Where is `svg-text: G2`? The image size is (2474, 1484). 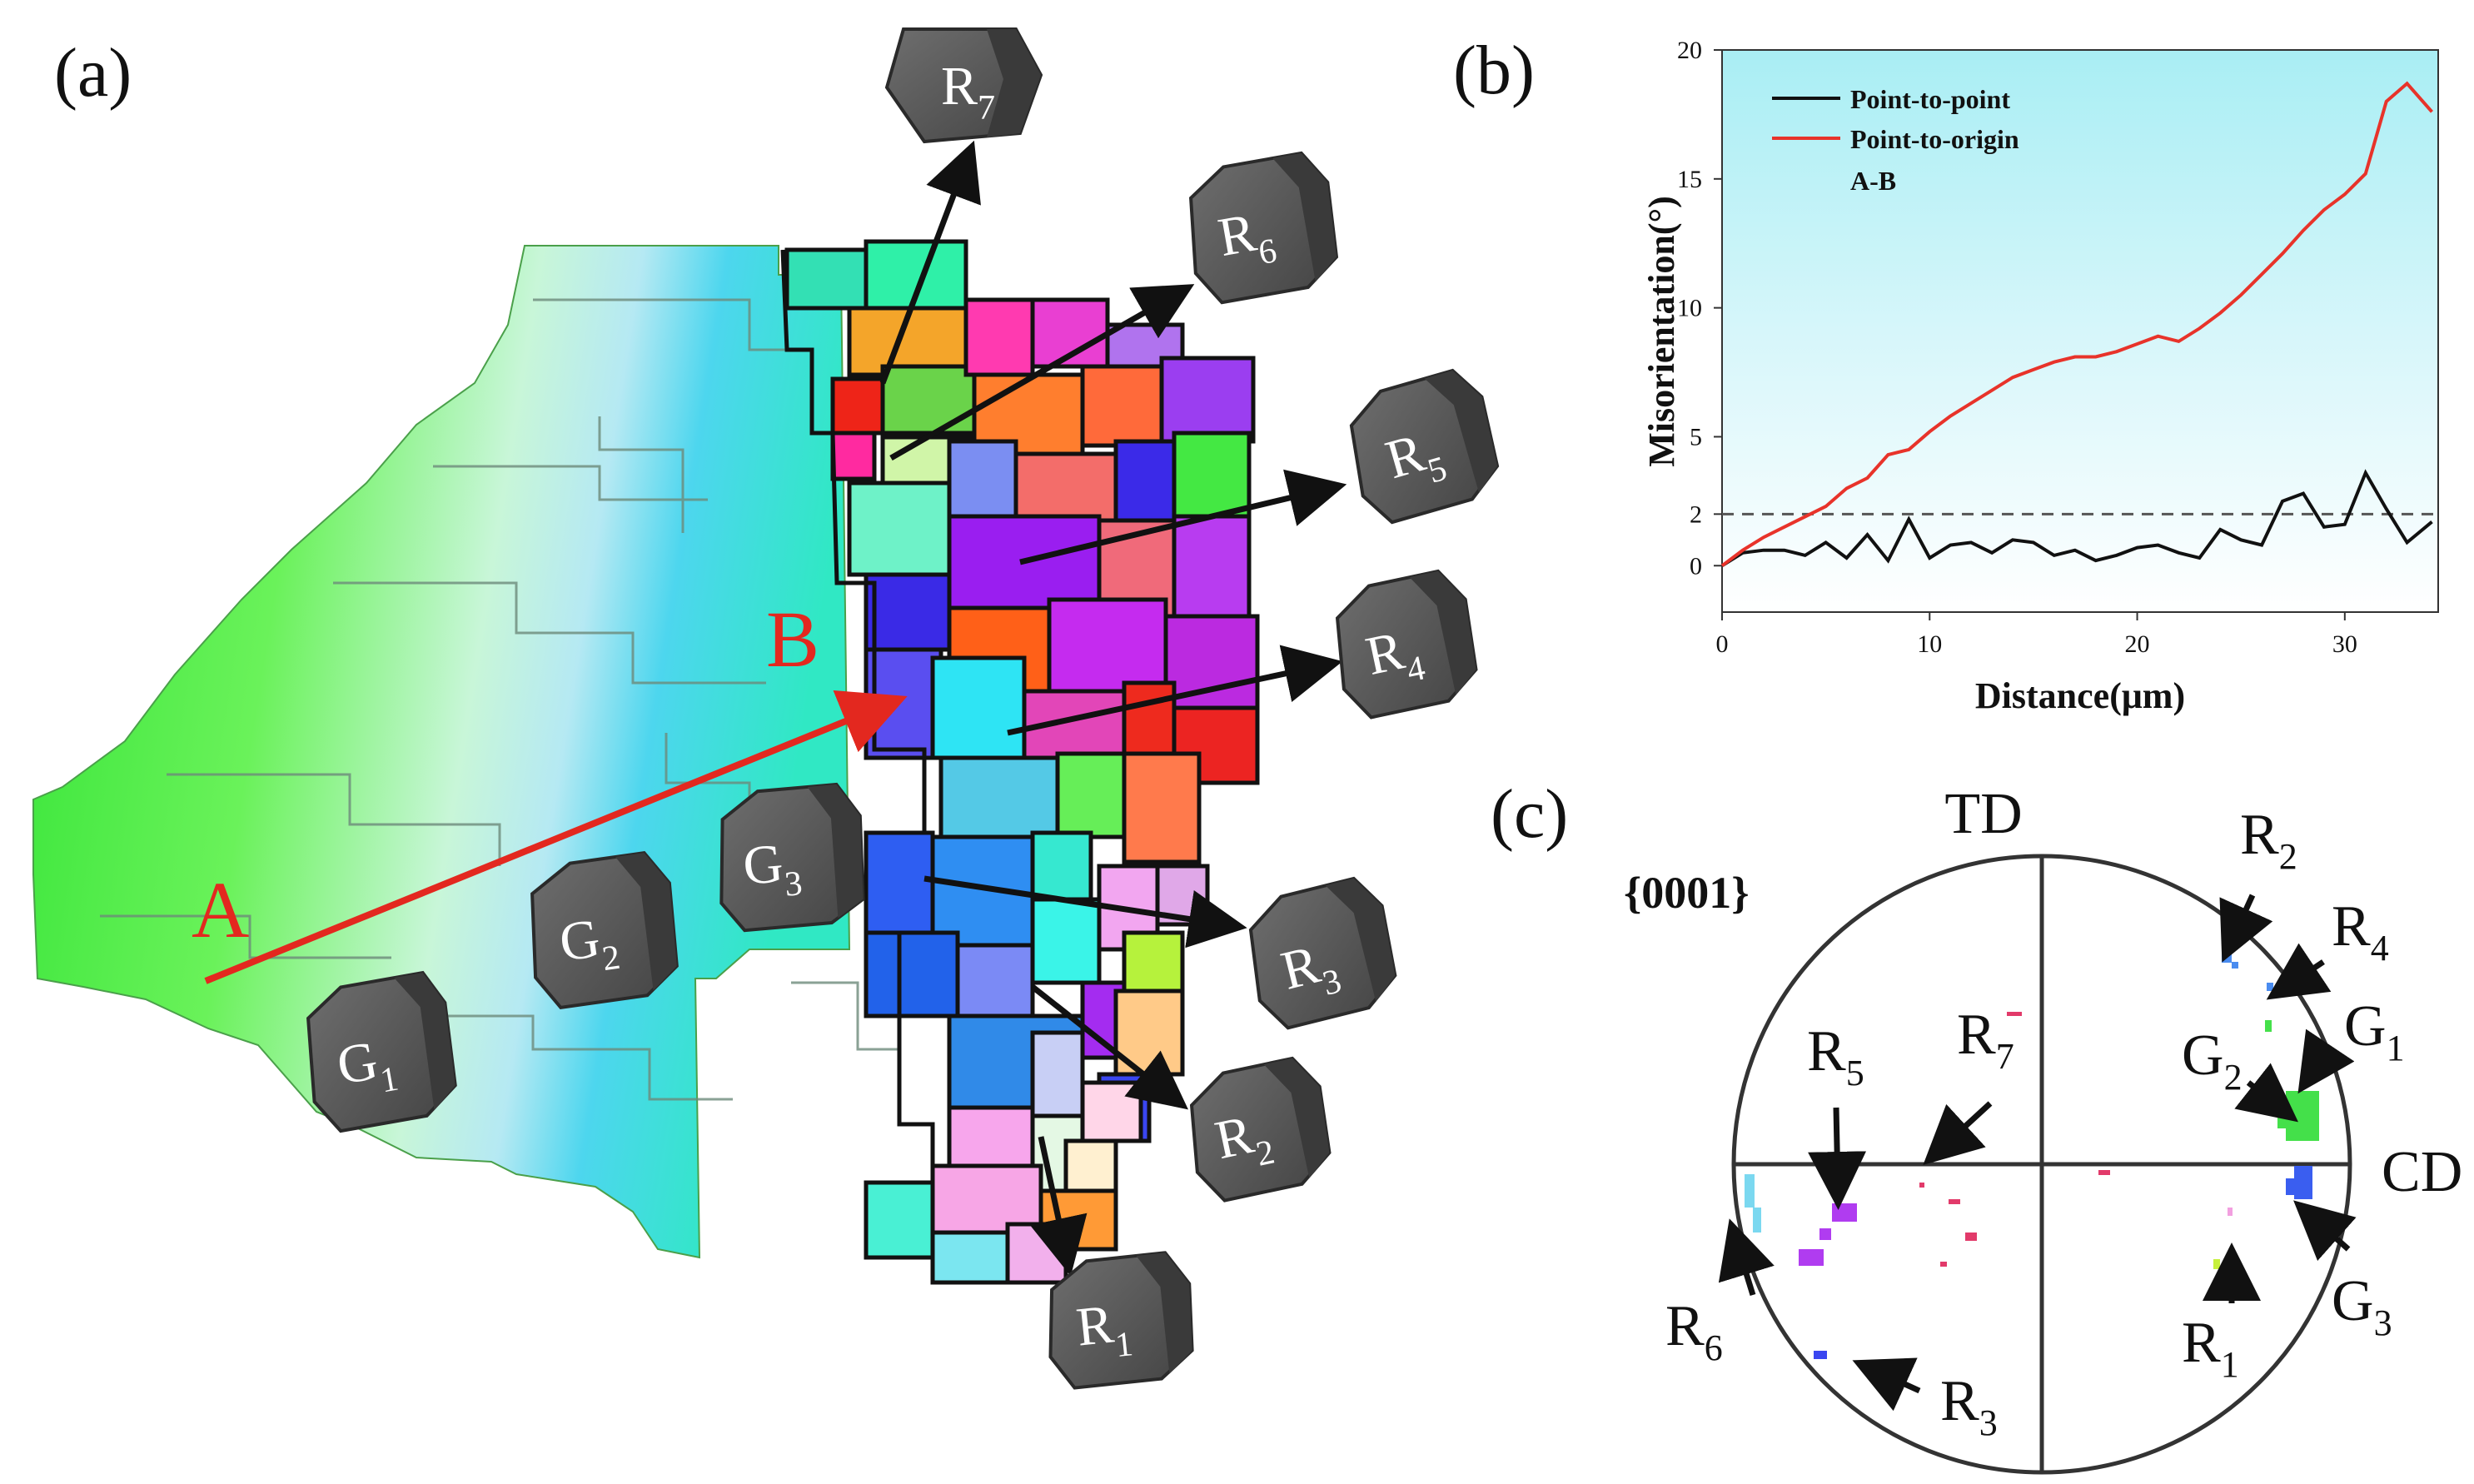
svg-text: G2 is located at coordinates (589, 944).